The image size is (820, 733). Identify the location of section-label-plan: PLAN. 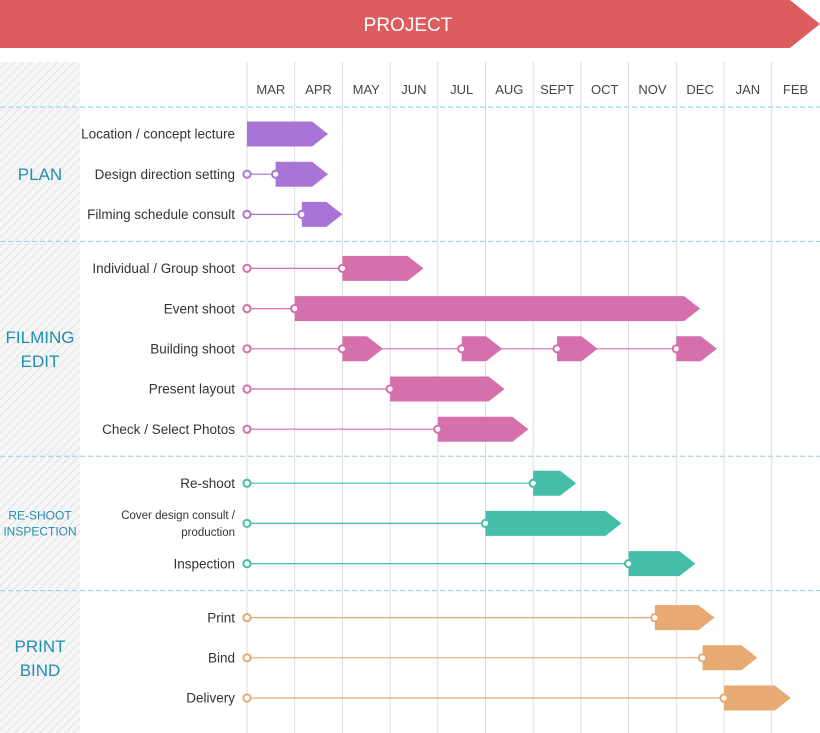
(40, 174).